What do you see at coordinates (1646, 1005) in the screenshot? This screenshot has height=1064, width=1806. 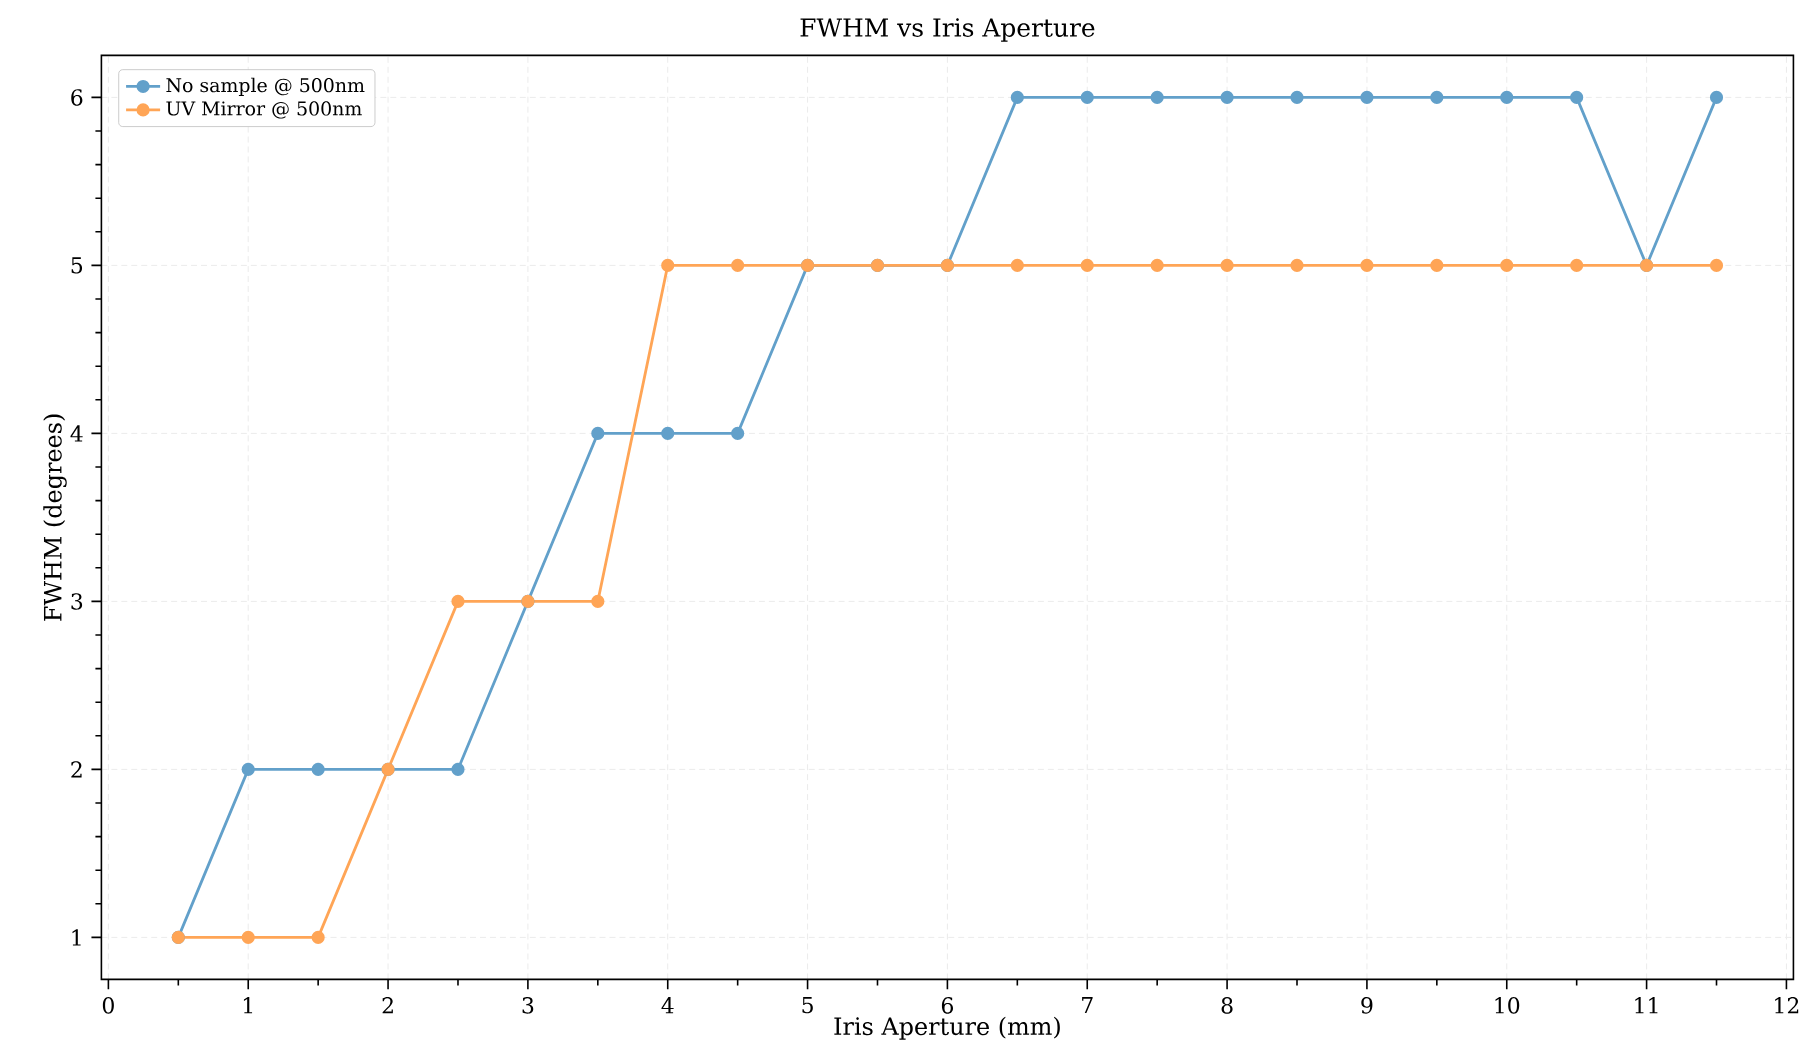 I see `x-tick-label: 11` at bounding box center [1646, 1005].